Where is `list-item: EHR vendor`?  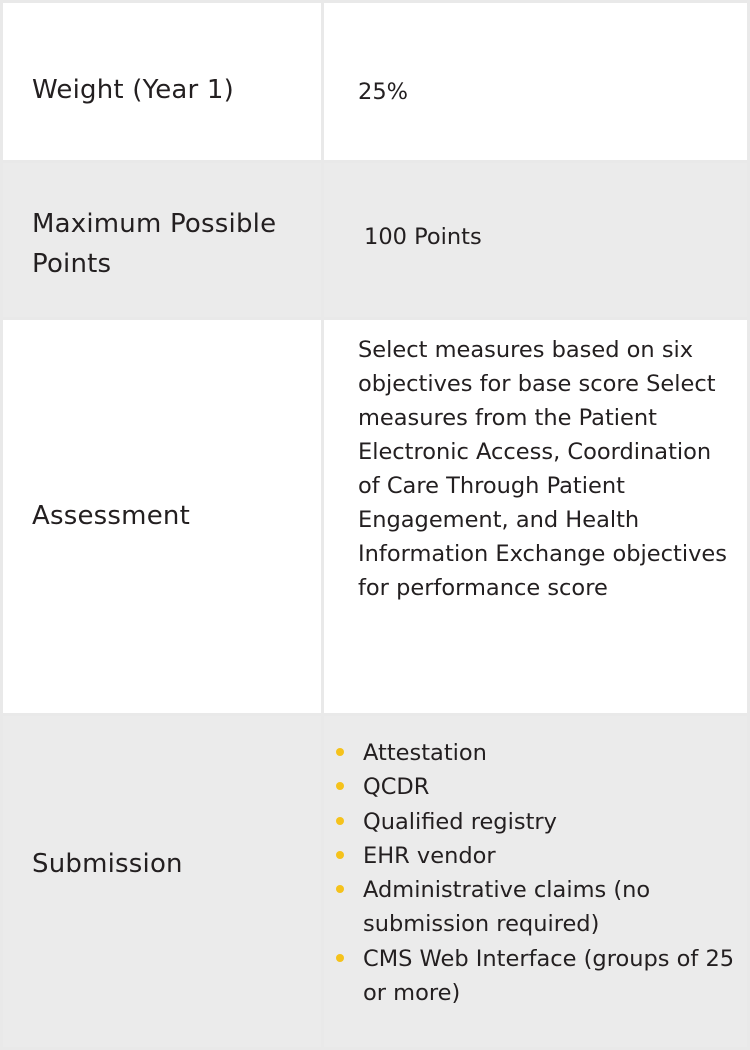
list-item: EHR vendor is located at coordinates (536, 856).